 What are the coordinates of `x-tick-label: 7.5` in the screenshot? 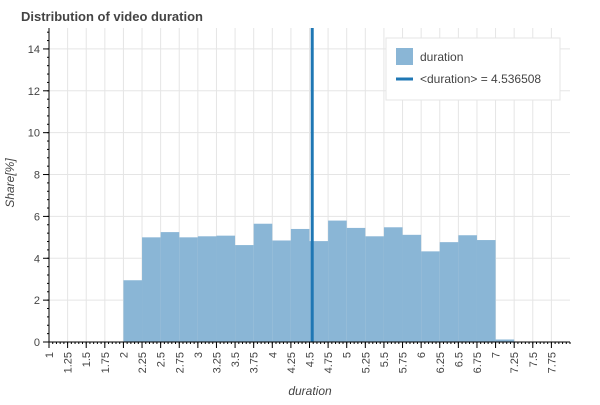 It's located at (534, 359).